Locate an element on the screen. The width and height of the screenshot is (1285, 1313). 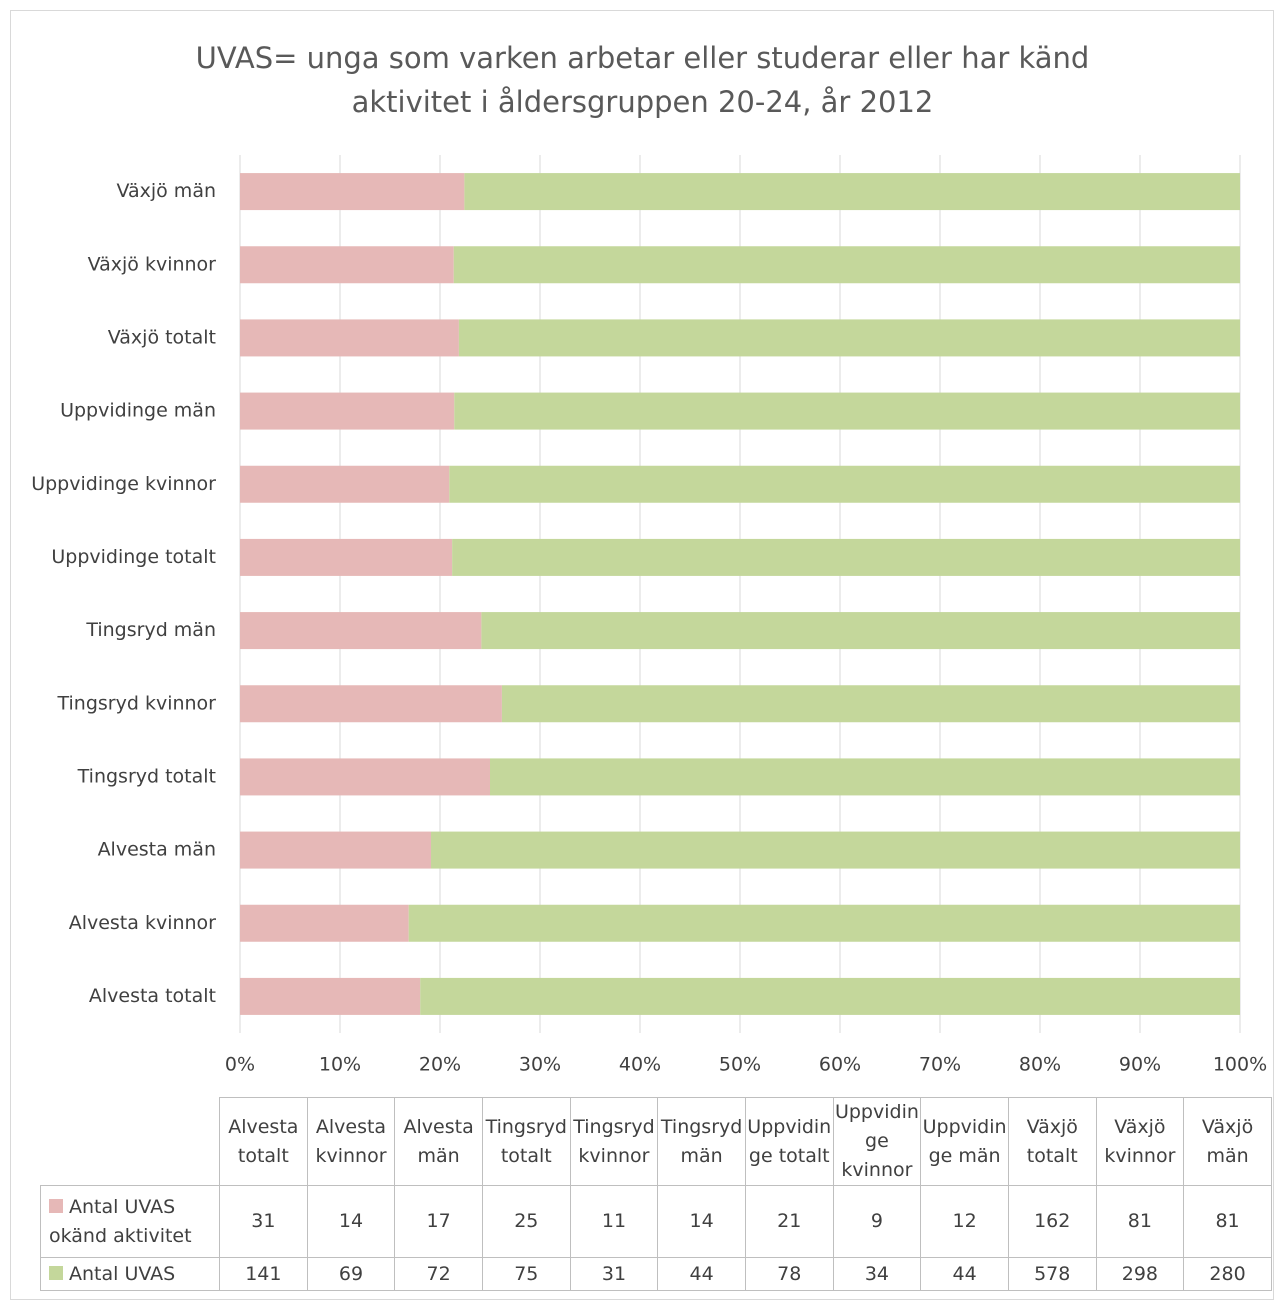
table-header-cell: Växjö kvinnor is located at coordinates (1140, 1141).